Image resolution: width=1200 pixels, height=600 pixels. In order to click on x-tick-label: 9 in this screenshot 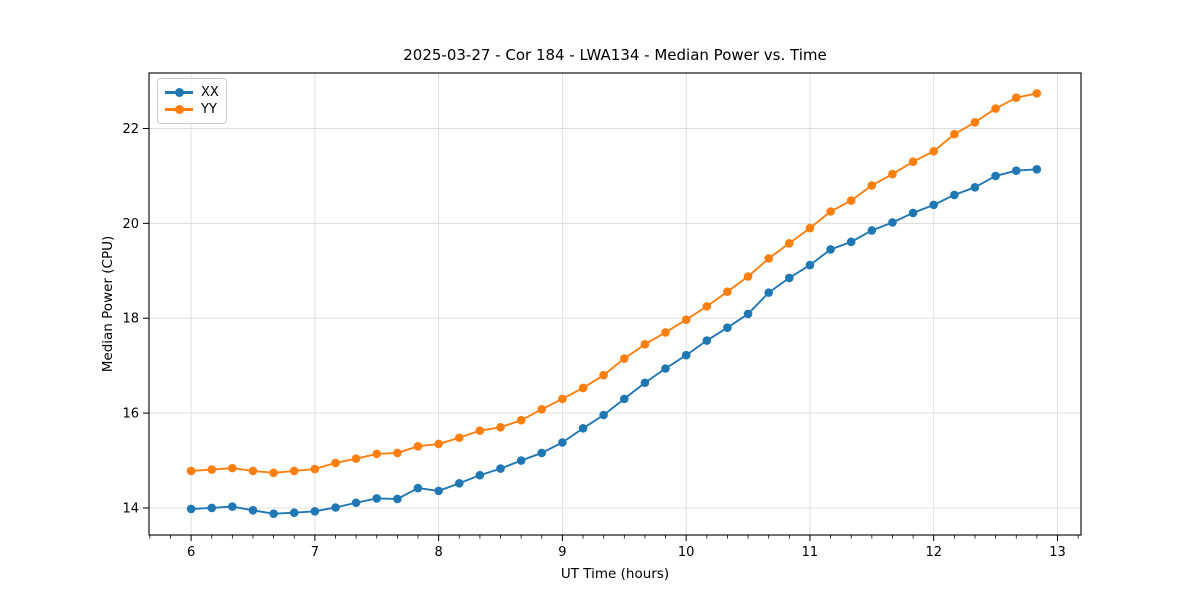, I will do `click(562, 552)`.